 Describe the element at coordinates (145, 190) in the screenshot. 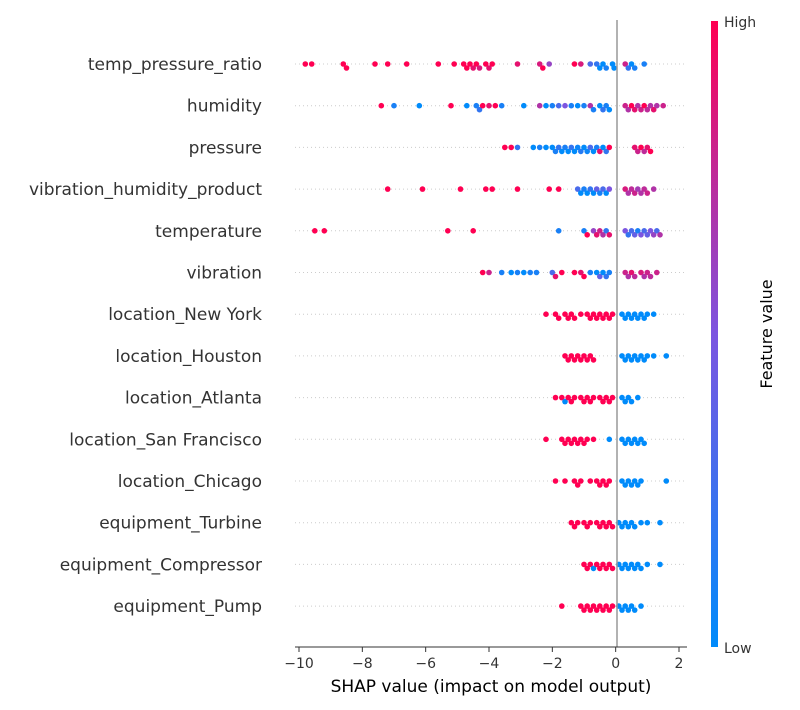

I see `feature-label: vibration_humidity_product` at that location.